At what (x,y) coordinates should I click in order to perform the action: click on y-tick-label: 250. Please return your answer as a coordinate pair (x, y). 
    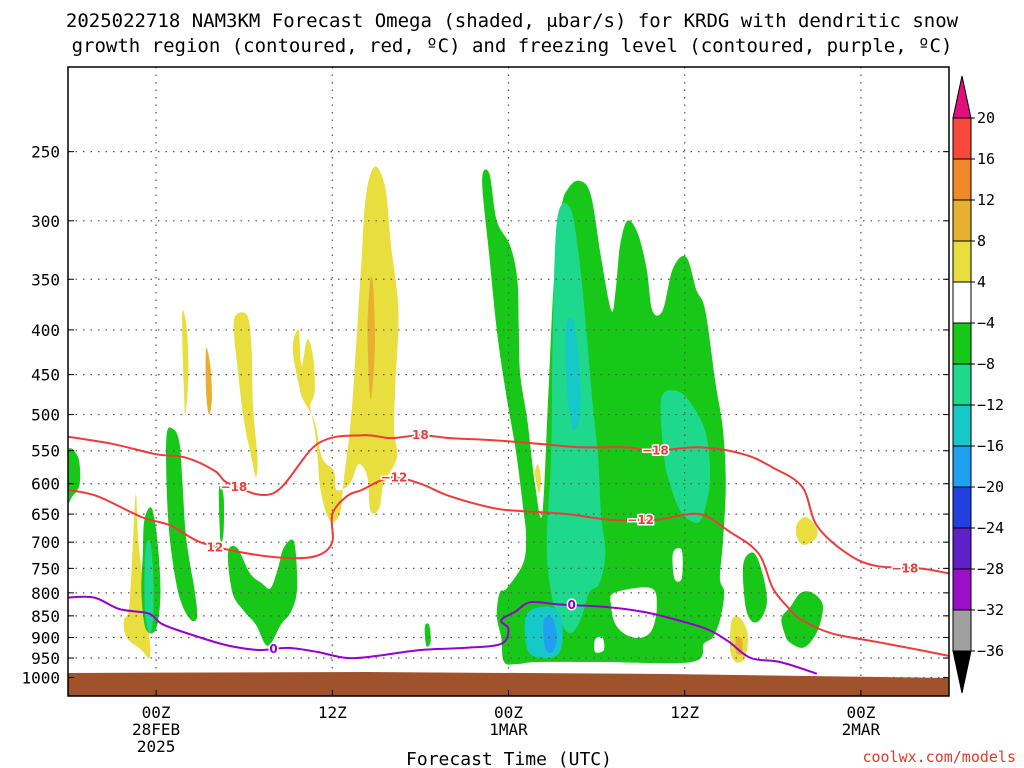
    Looking at the image, I should click on (45, 152).